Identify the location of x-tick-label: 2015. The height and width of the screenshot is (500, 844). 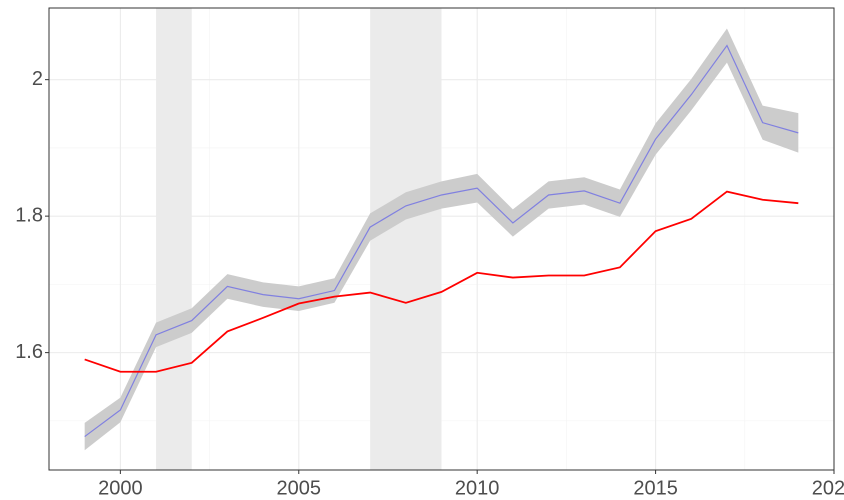
(655, 488).